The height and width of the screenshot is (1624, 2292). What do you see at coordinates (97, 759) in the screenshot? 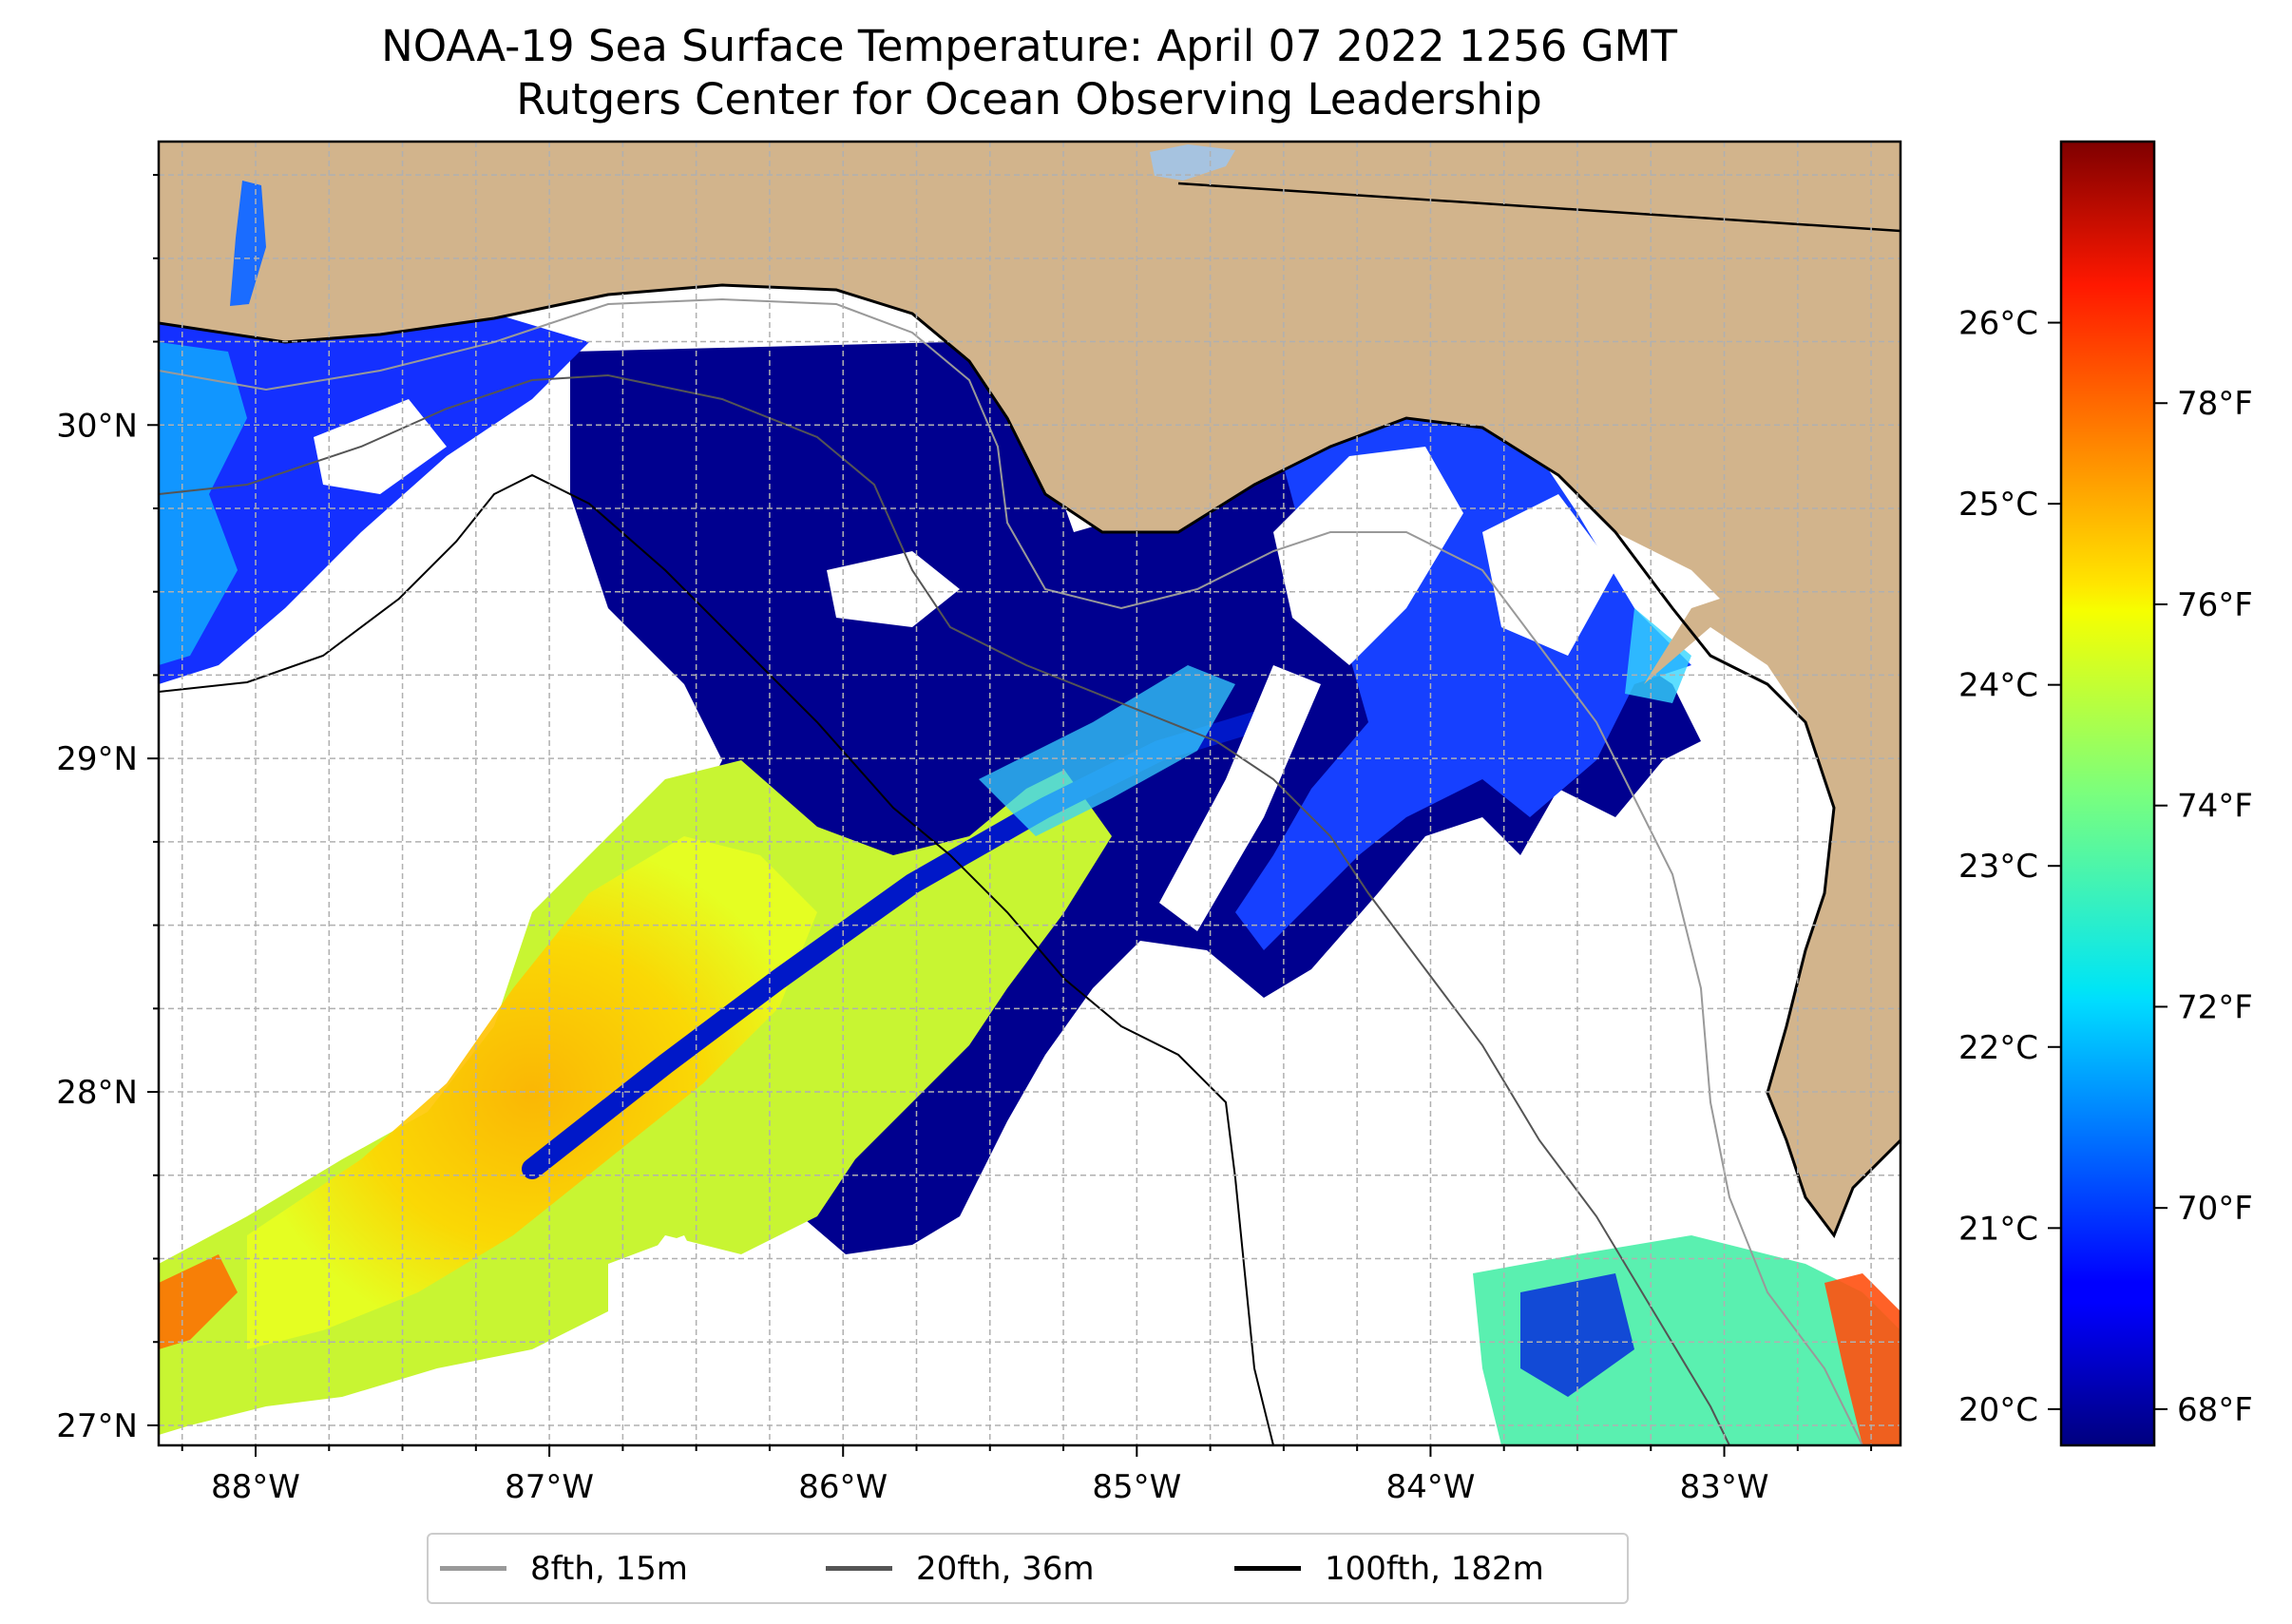
I see `y-tick-label: 29°N` at bounding box center [97, 759].